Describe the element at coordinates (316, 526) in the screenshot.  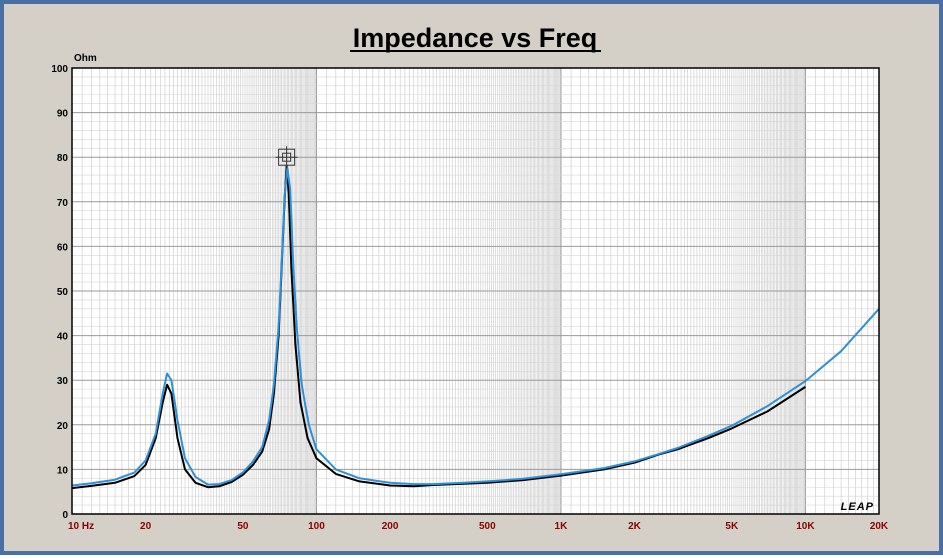
I see `x-tick-label: 100` at that location.